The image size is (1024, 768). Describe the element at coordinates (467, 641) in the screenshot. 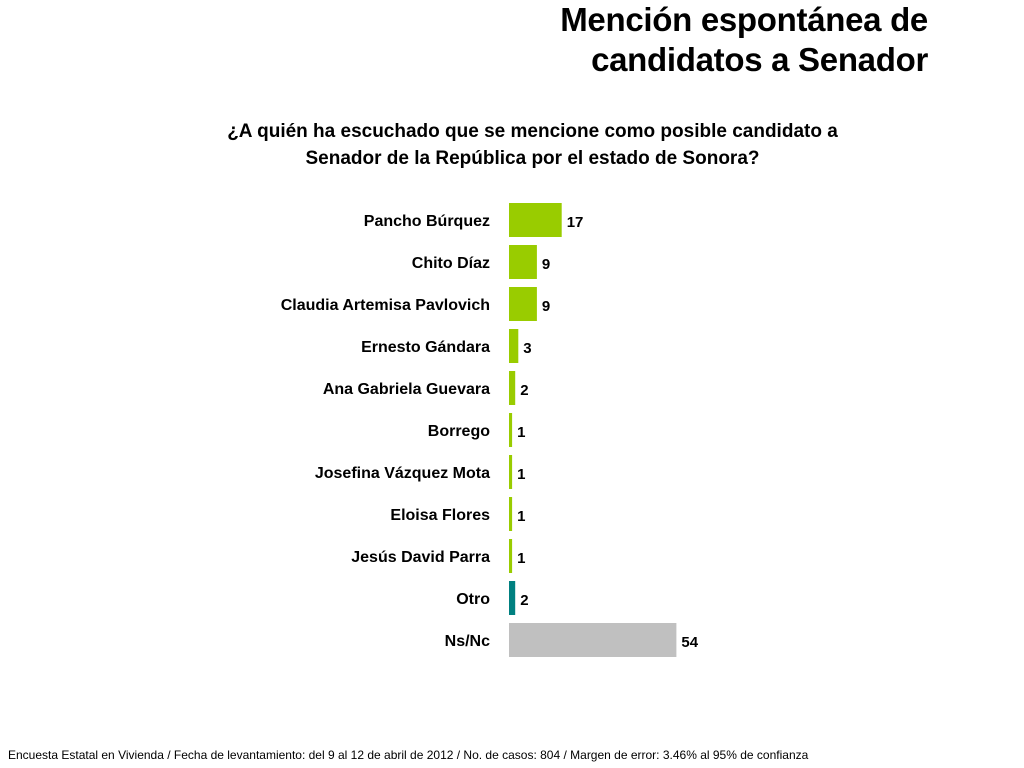

I see `category-label: Ns/Nc` at that location.